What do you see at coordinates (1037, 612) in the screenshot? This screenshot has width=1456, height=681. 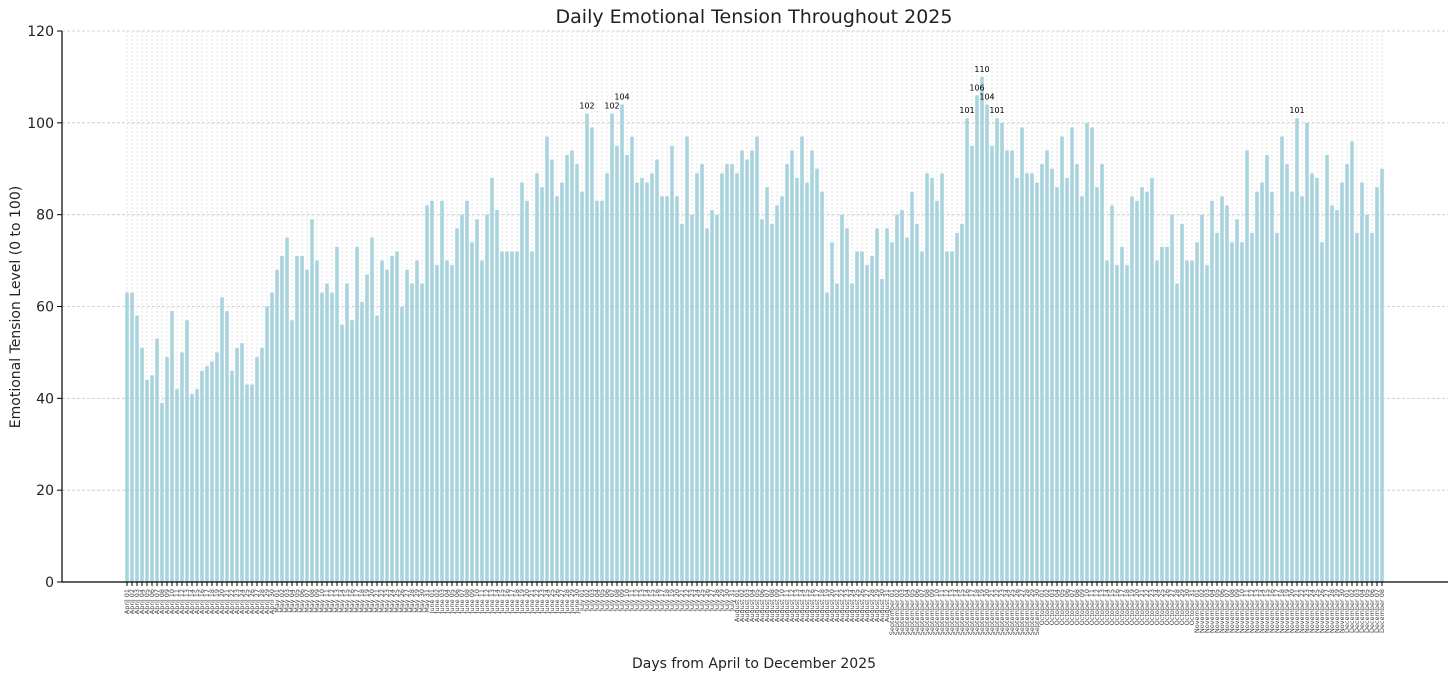 I see `x-tick-label: September 30` at bounding box center [1037, 612].